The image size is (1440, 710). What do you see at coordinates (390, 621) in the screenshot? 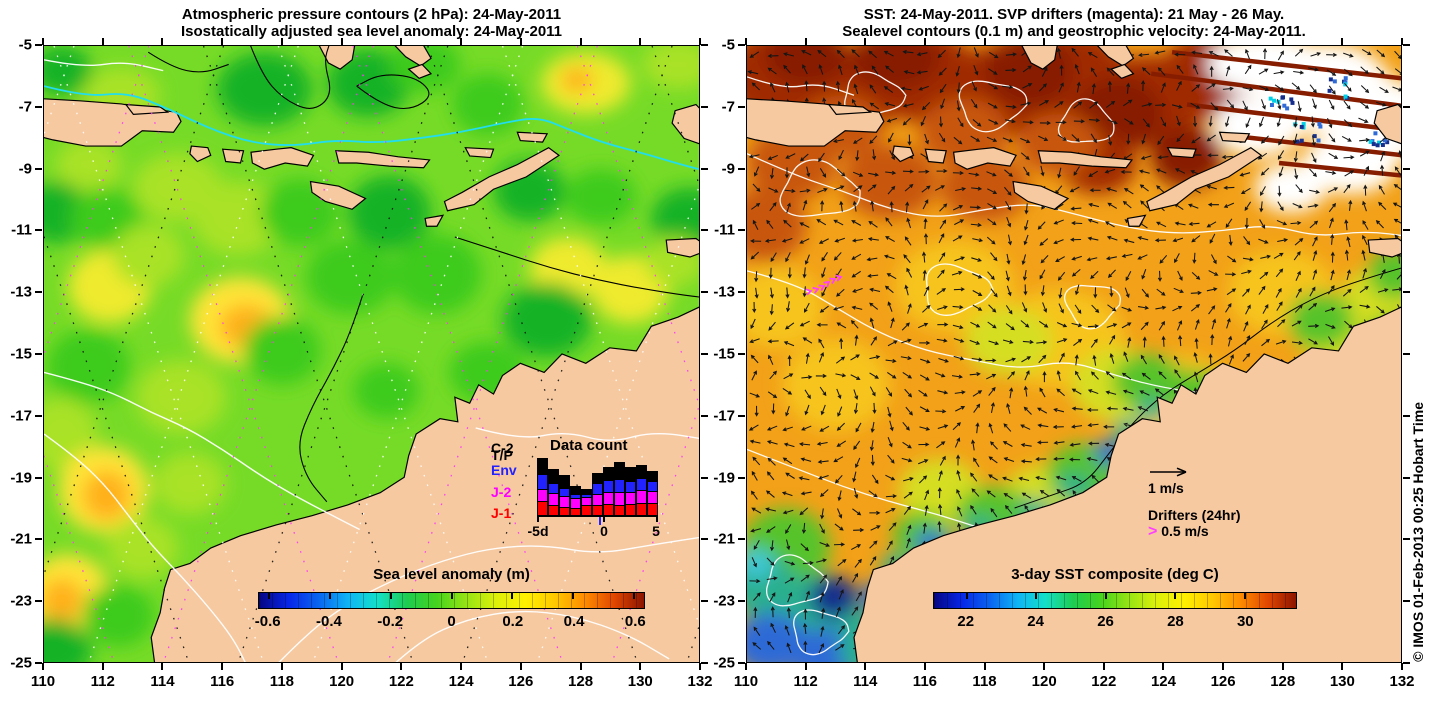
I see `colorbar-tick-label: -0.2` at bounding box center [390, 621].